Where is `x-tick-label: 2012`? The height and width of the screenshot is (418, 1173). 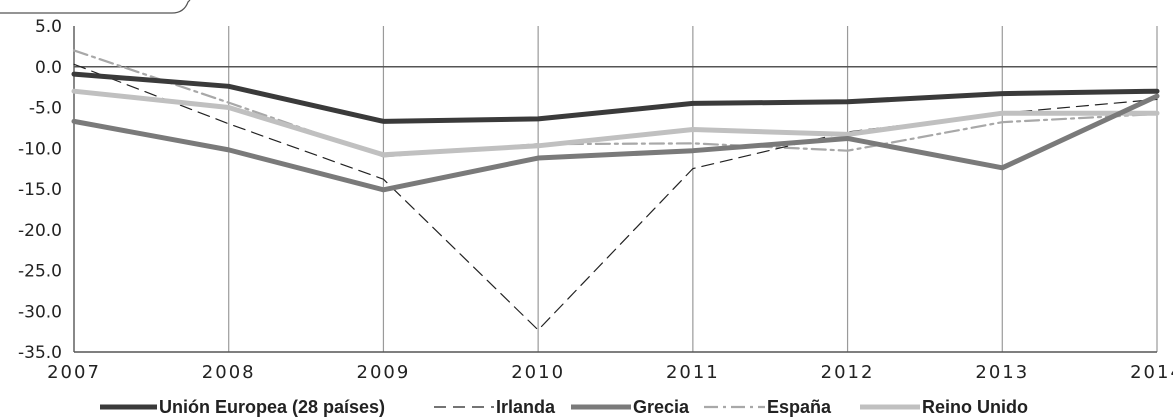
x-tick-label: 2012 is located at coordinates (848, 372).